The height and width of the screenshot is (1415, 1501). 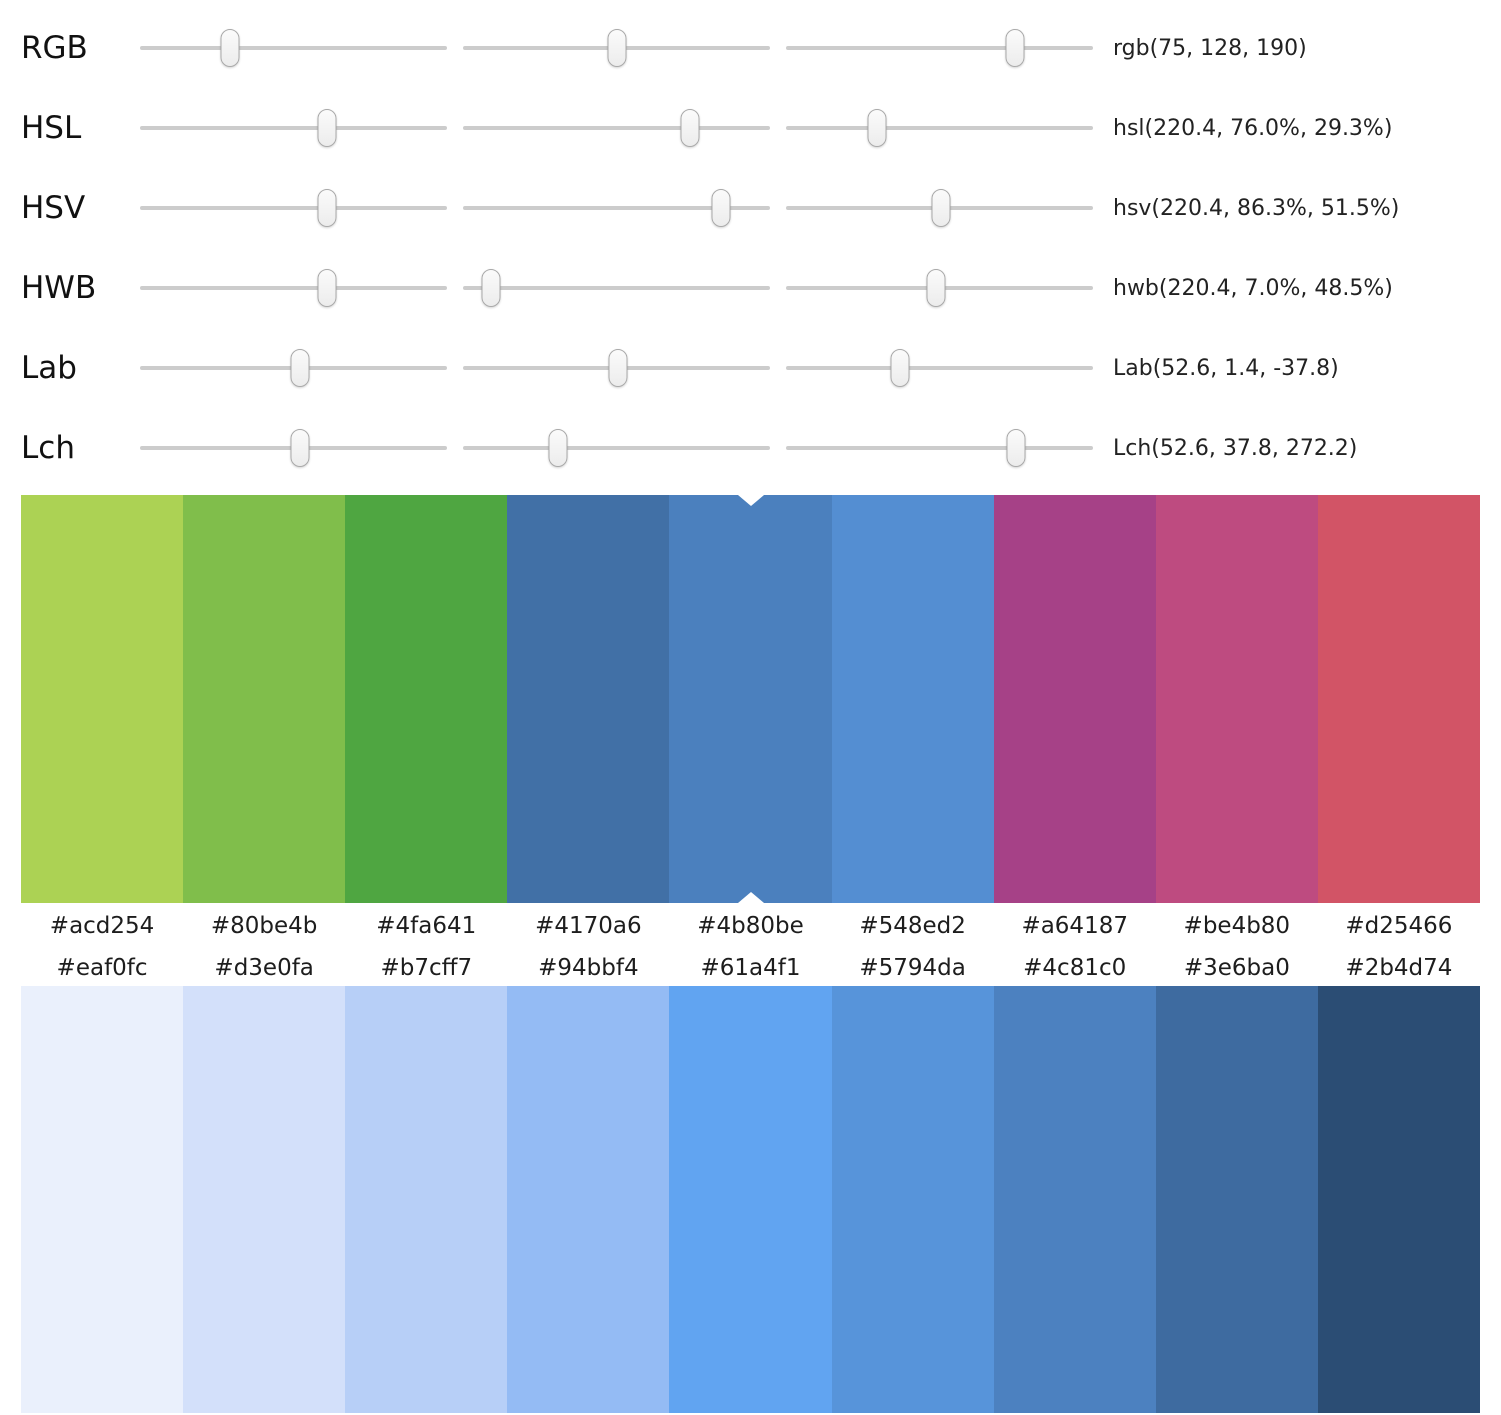 What do you see at coordinates (1399, 967) in the screenshot?
I see `shade-hex-label-9: #2b4d74` at bounding box center [1399, 967].